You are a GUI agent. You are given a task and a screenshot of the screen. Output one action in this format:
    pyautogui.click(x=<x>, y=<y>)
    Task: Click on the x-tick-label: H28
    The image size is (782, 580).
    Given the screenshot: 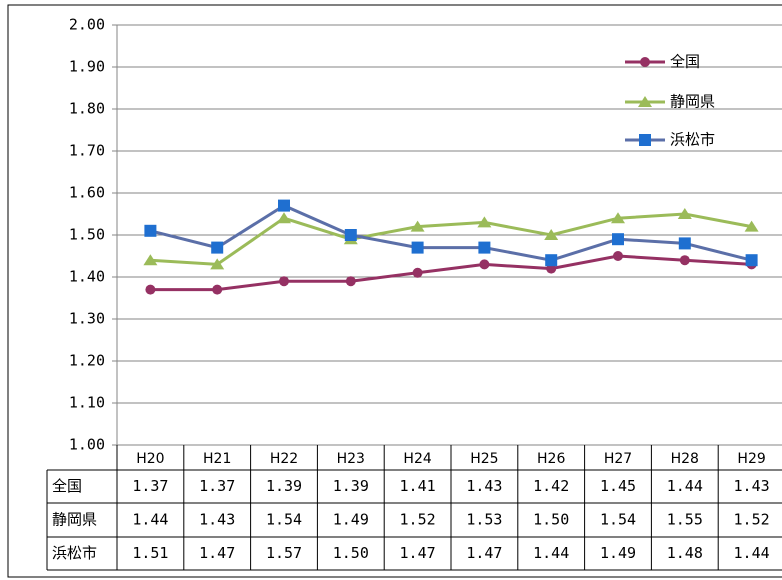 What is the action you would take?
    pyautogui.click(x=685, y=459)
    